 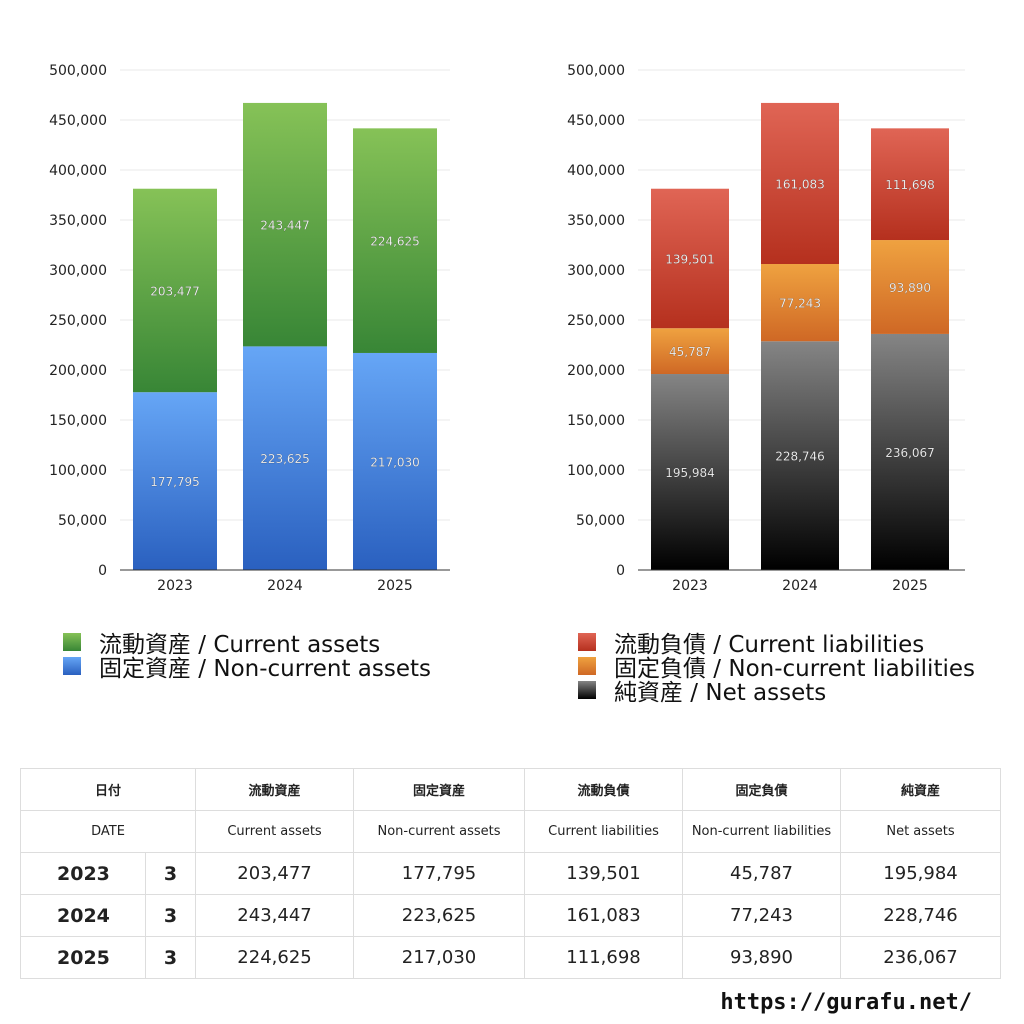 I want to click on data-label: 77,243, so click(x=800, y=304).